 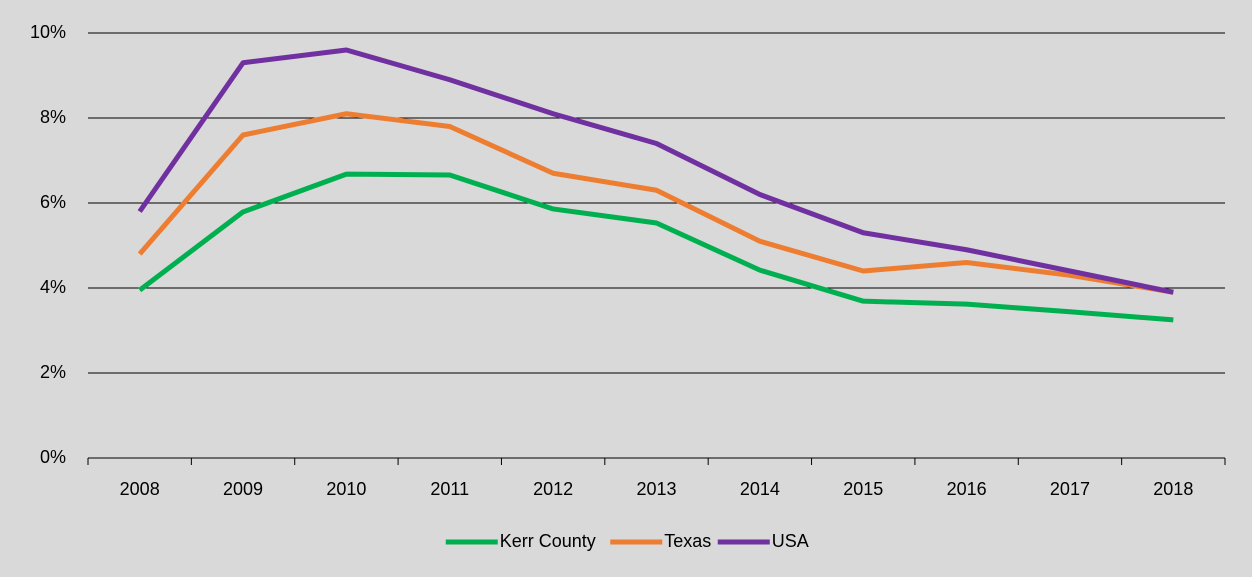 I want to click on x-tick-label: 2012, so click(x=553, y=489).